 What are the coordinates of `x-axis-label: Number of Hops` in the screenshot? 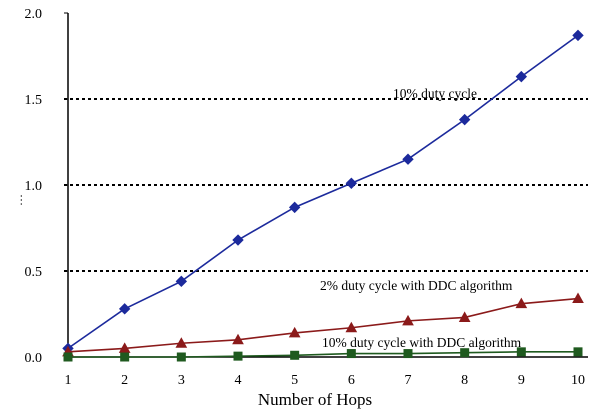 It's located at (315, 399).